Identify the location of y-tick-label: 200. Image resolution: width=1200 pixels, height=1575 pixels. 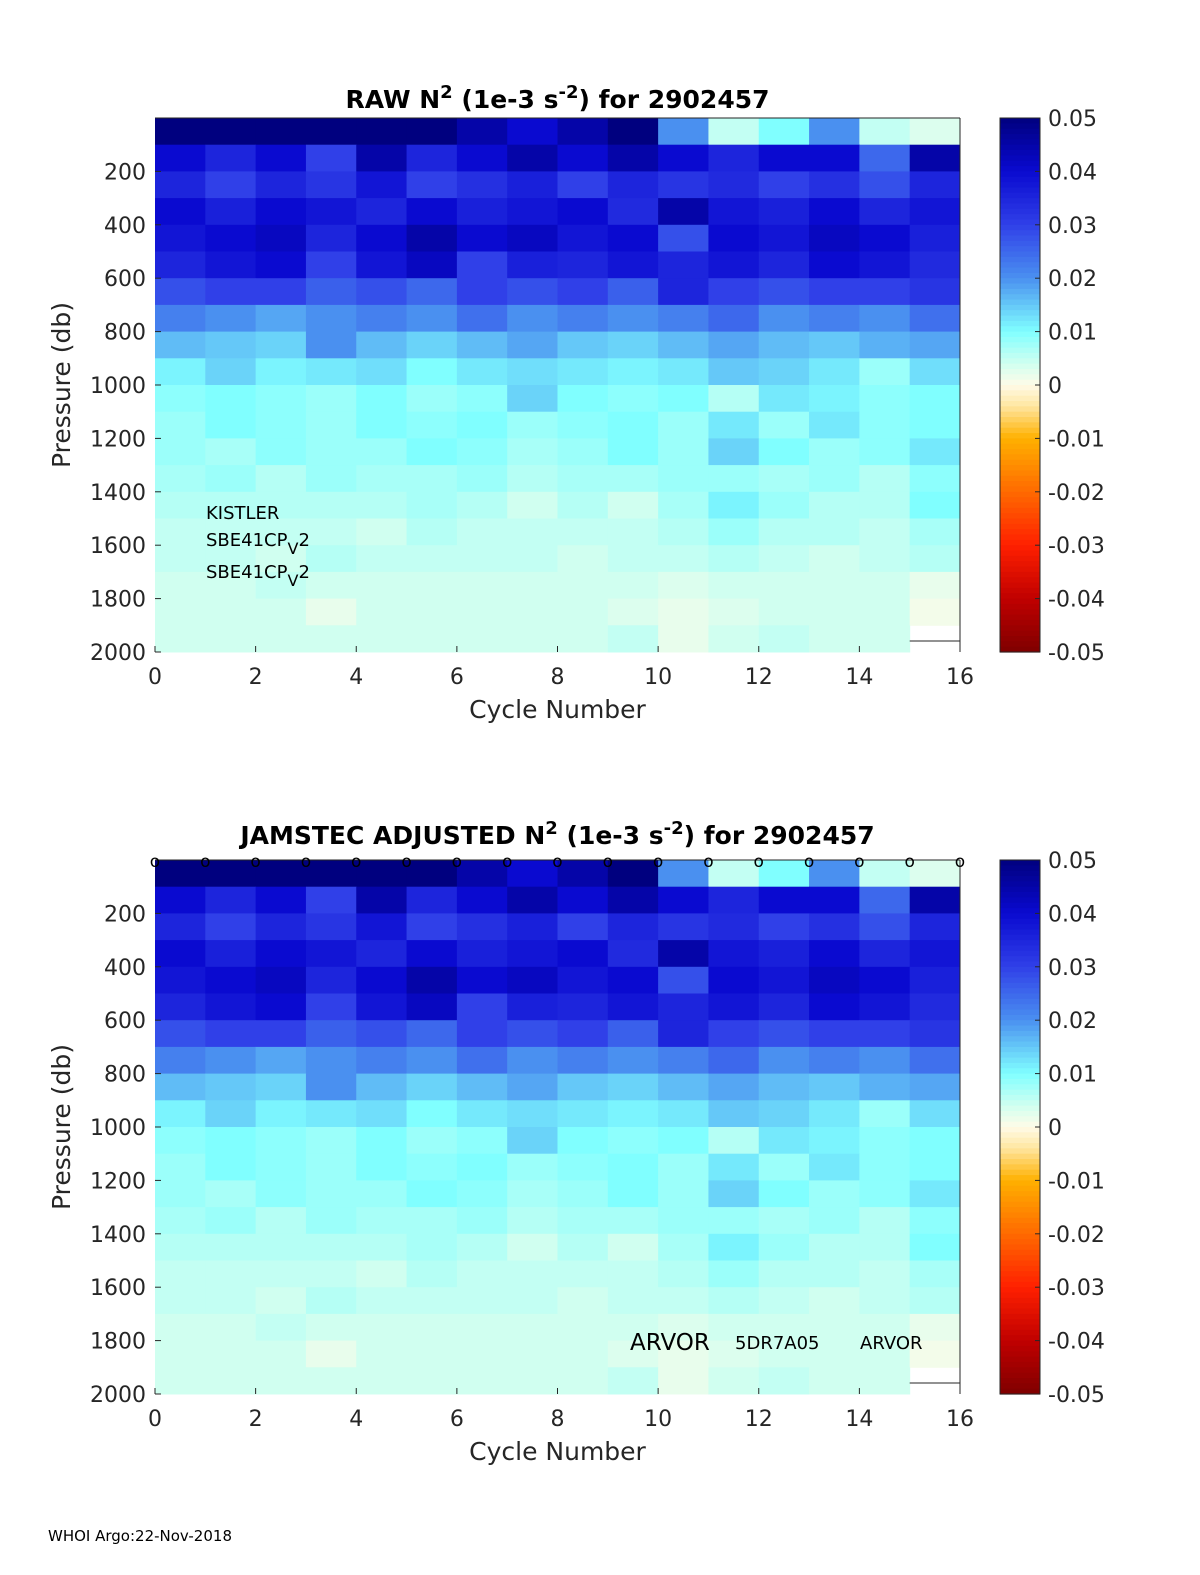
(125, 914).